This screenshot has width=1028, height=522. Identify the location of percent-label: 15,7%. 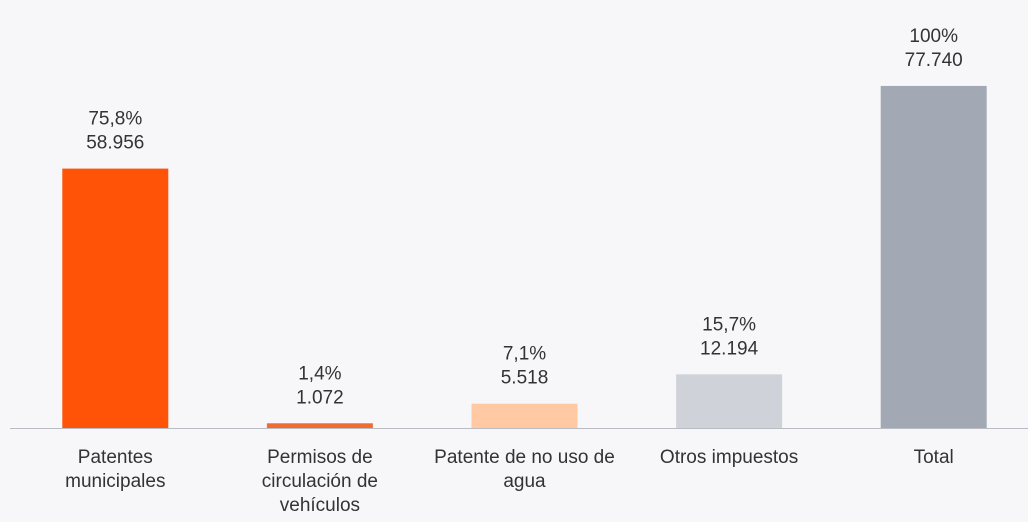
(729, 324).